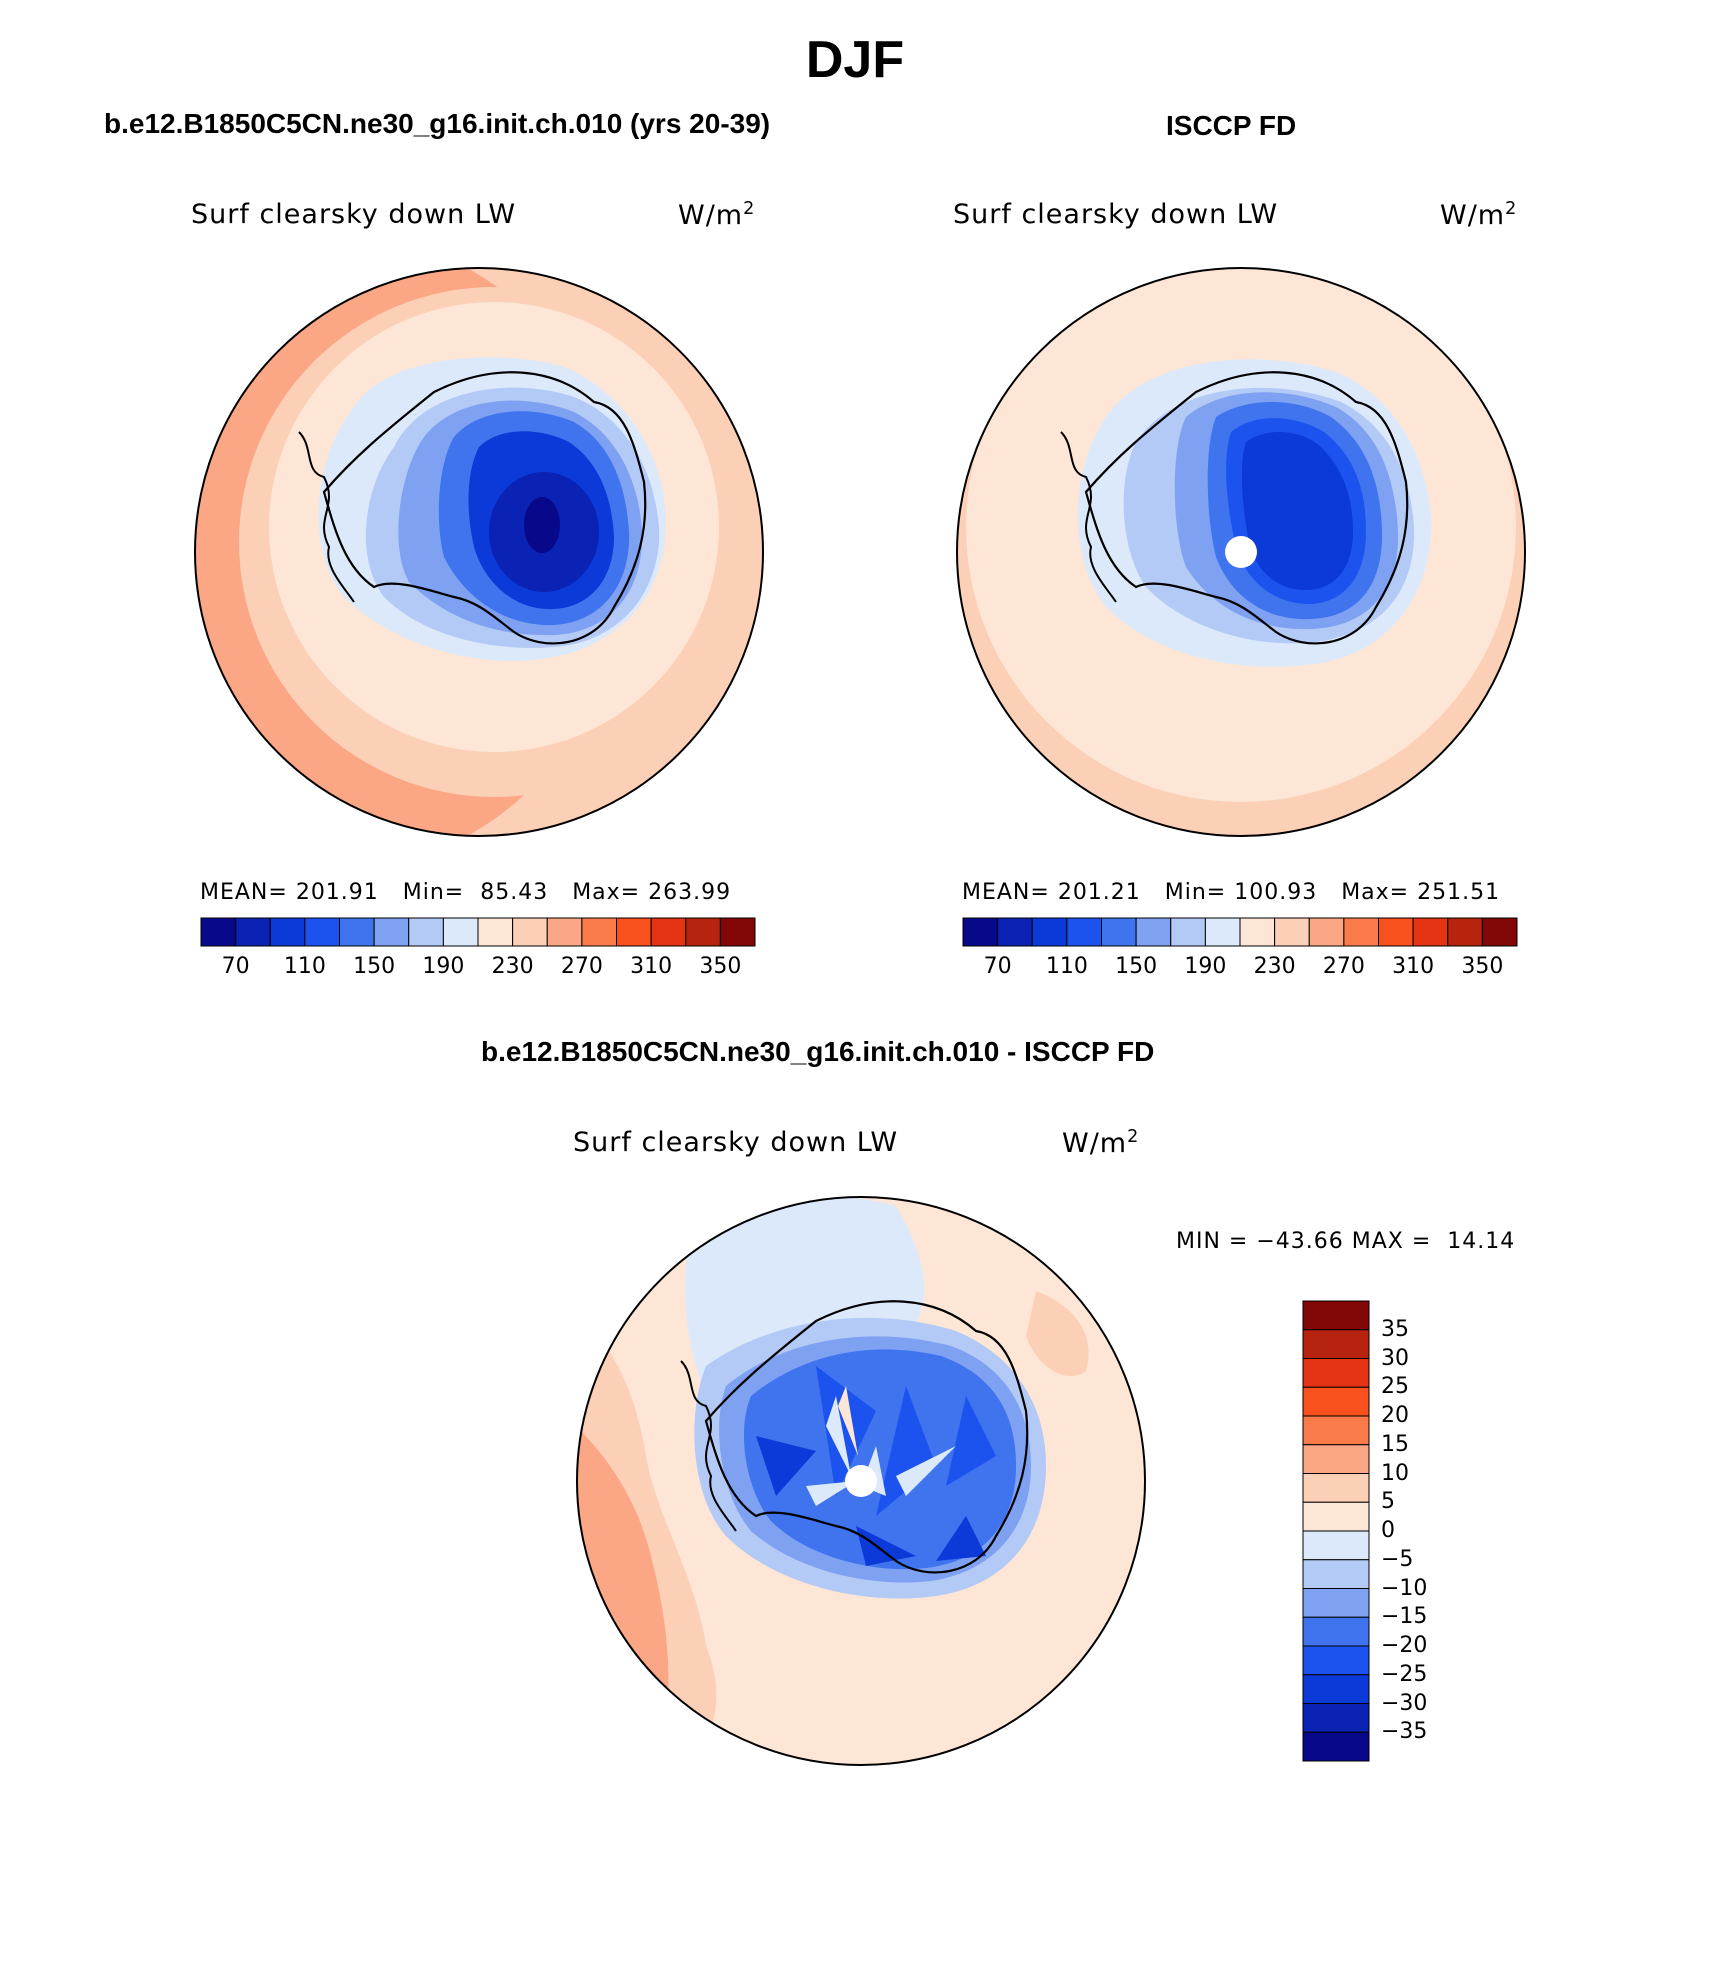  What do you see at coordinates (479, 552) in the screenshot?
I see `panel1-map` at bounding box center [479, 552].